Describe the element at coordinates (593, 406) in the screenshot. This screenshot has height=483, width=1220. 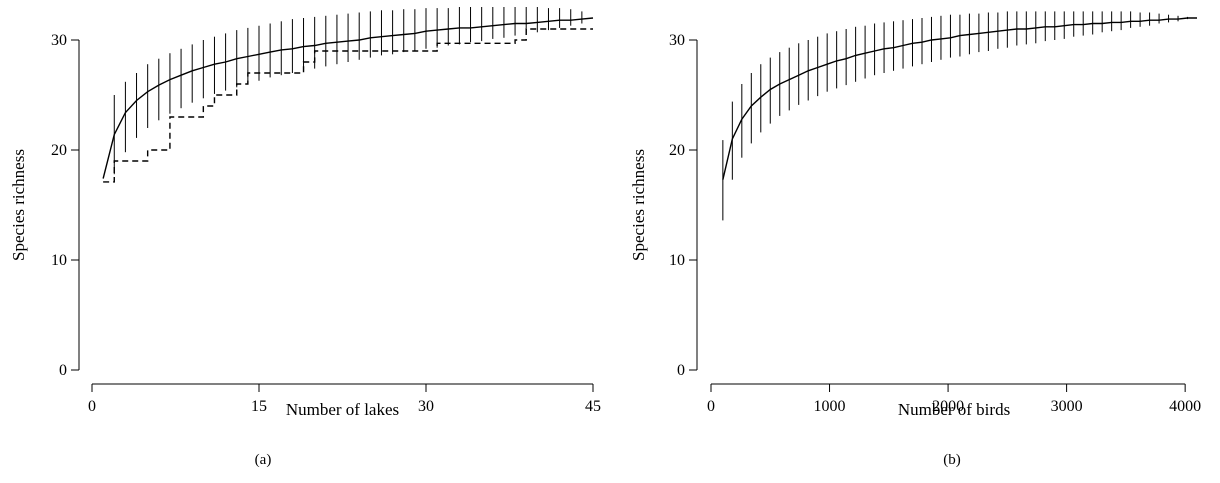
I see `x-tick-label: 45` at that location.